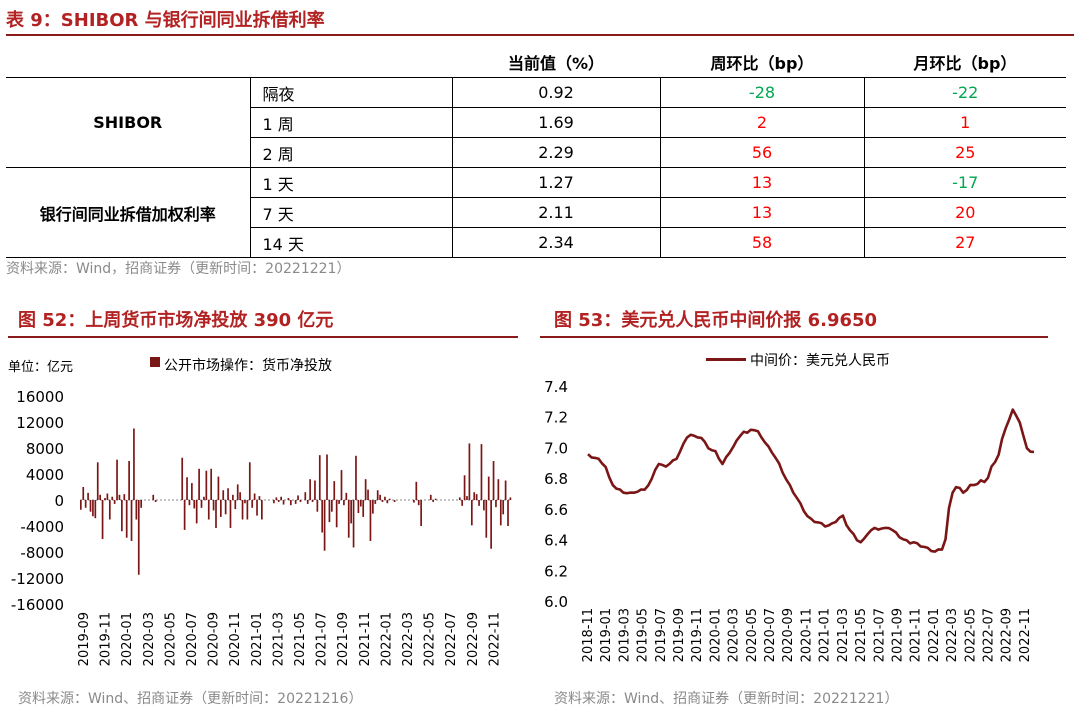  I want to click on x-tick-label: 2020-09, so click(214, 639).